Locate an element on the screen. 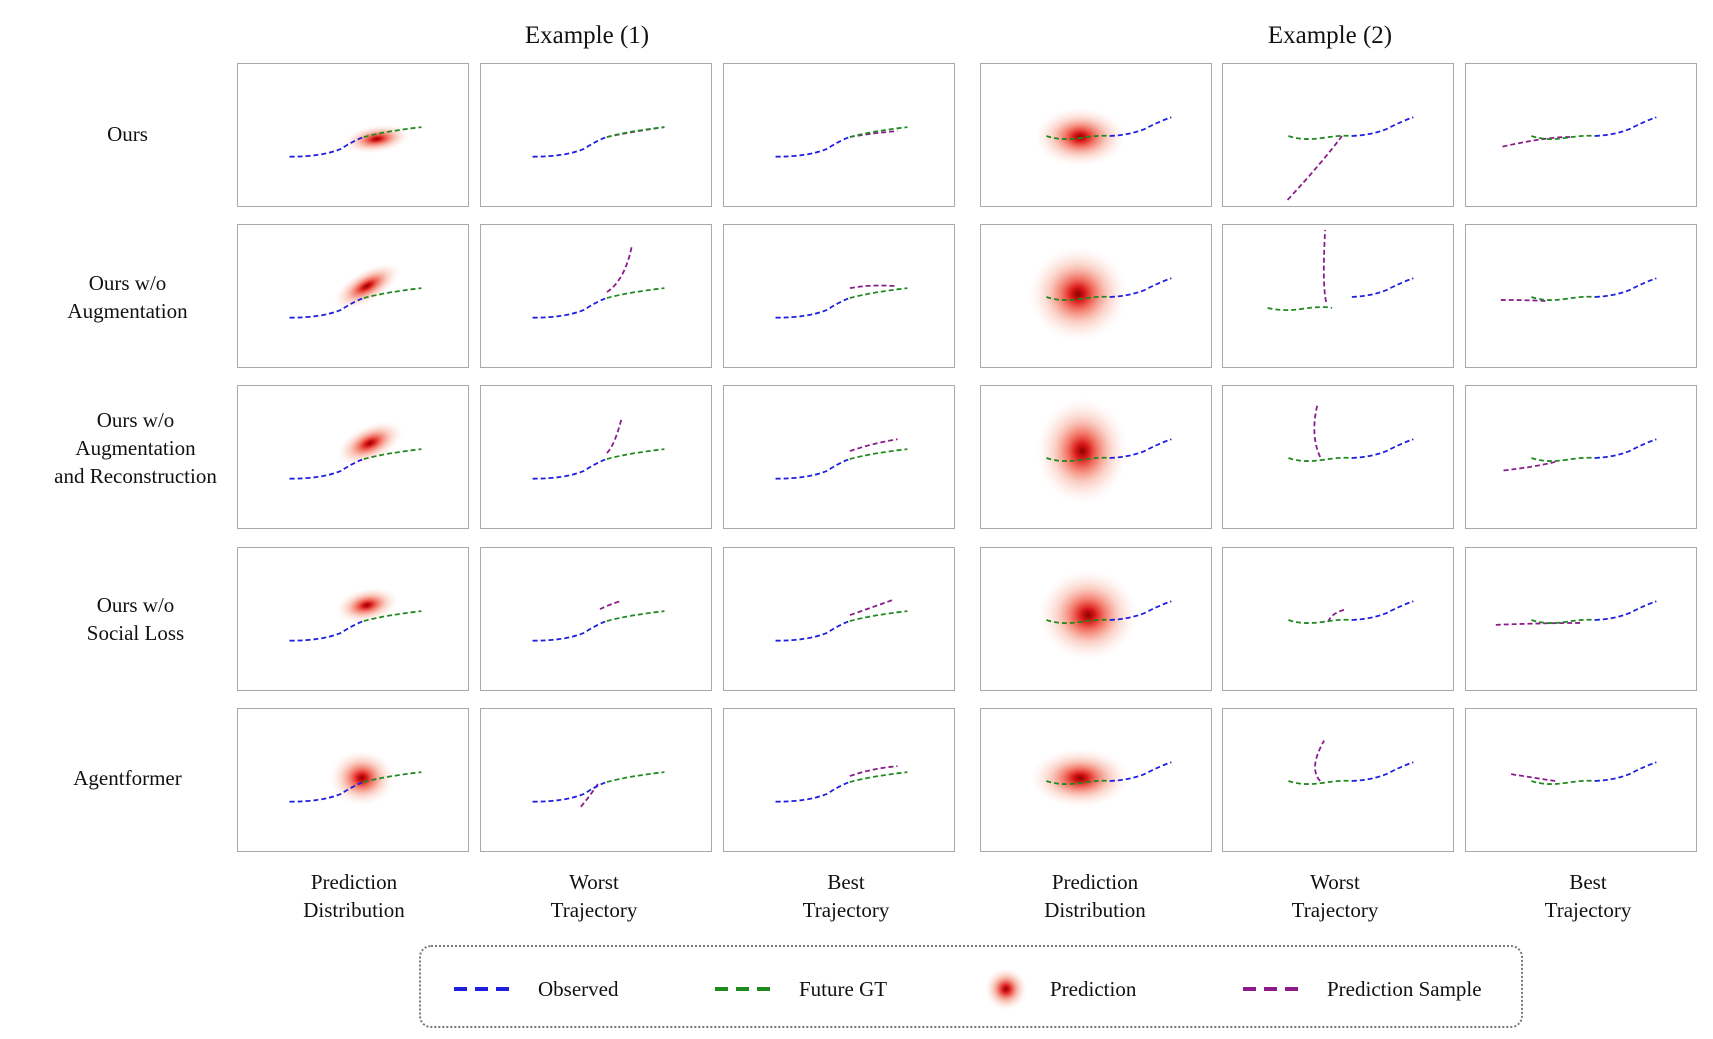 The width and height of the screenshot is (1713, 1039). panel-agentformer-worst-ex2 is located at coordinates (1338, 780).